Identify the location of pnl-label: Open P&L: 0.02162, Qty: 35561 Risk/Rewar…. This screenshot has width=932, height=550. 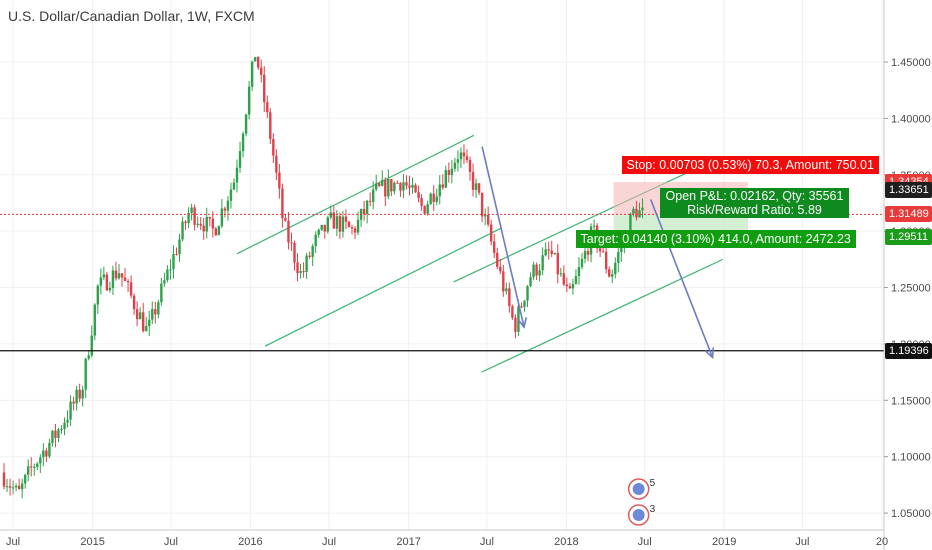
(754, 203).